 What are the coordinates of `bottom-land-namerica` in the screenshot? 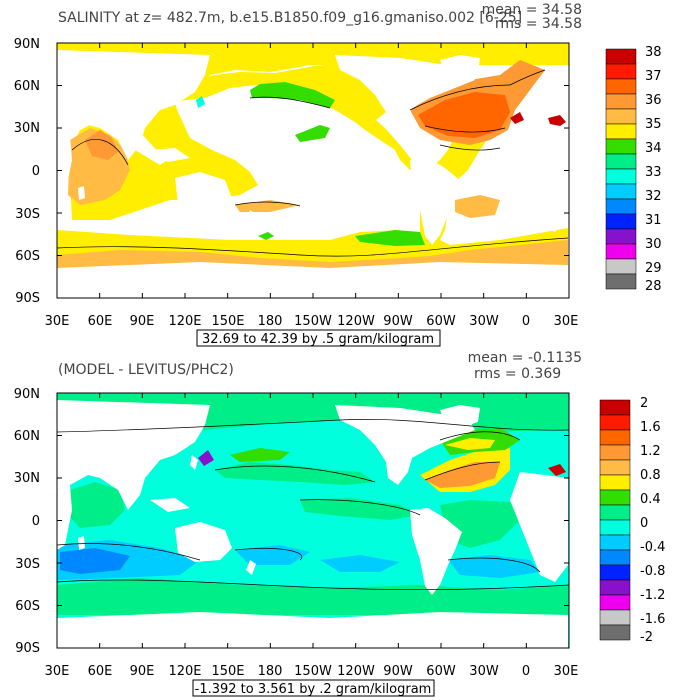 It's located at (405, 445).